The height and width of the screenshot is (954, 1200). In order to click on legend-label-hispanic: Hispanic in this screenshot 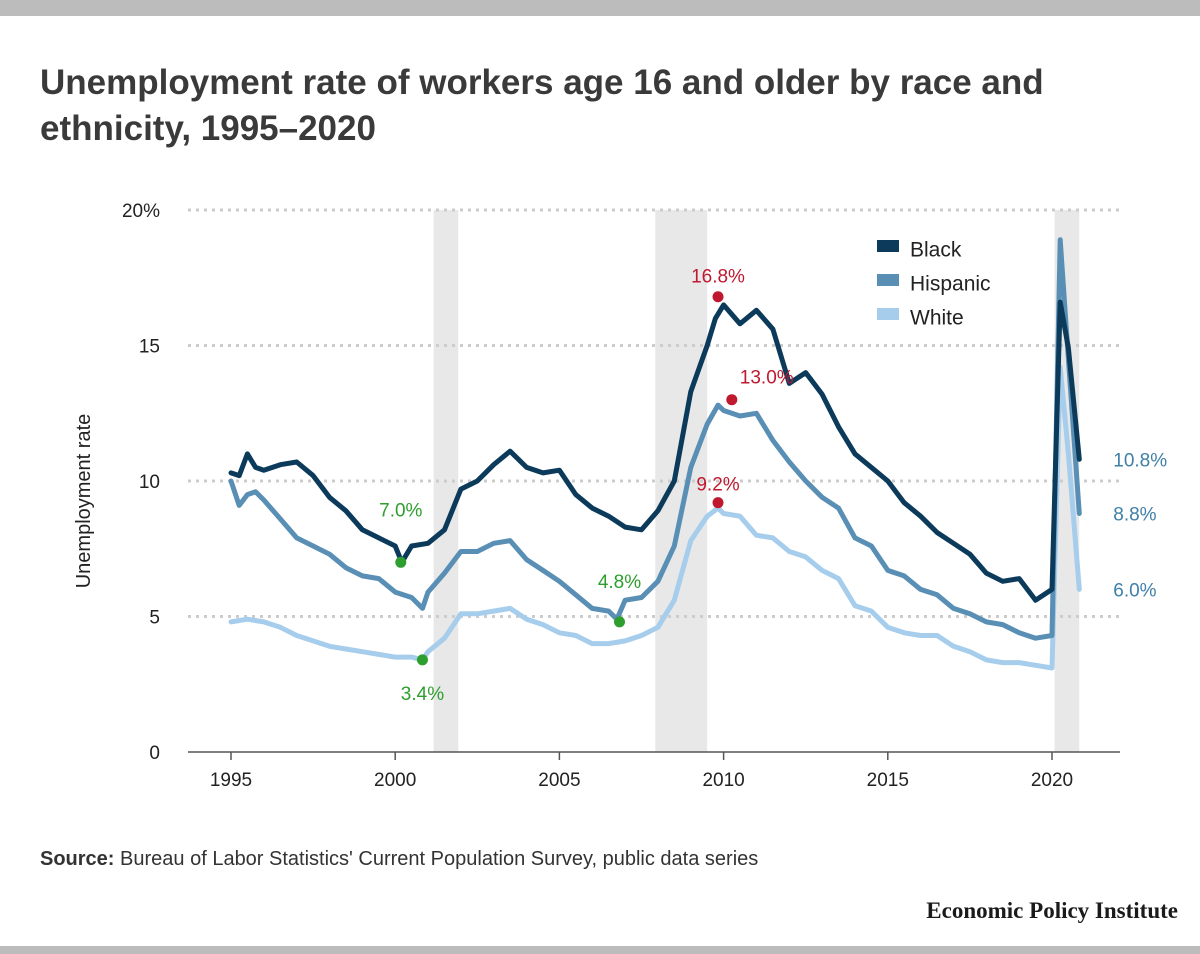, I will do `click(950, 284)`.